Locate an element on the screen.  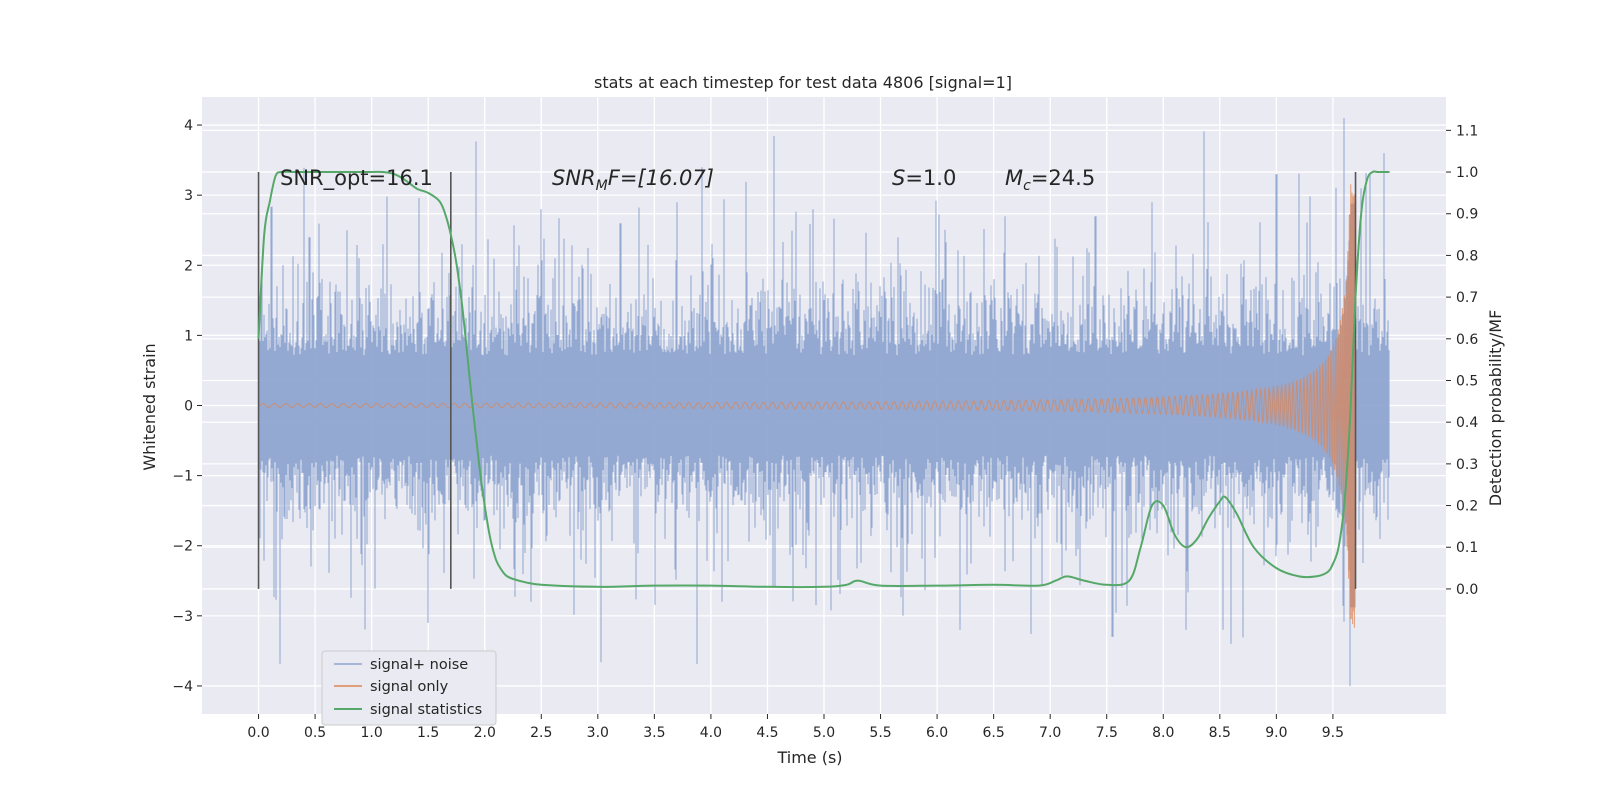
x-tick-label-10: 5.0 is located at coordinates (824, 733).